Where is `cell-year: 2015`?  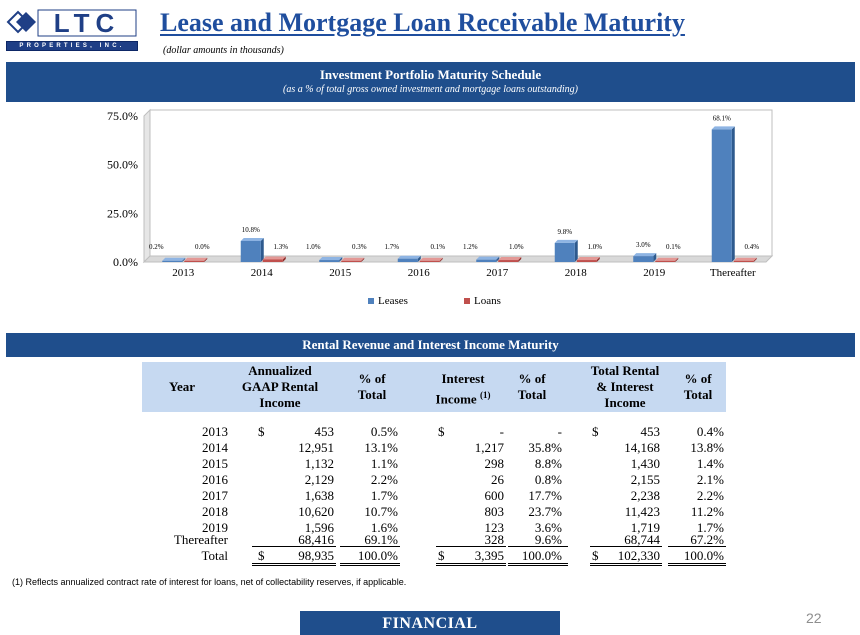
cell-year: 2015 is located at coordinates (215, 463).